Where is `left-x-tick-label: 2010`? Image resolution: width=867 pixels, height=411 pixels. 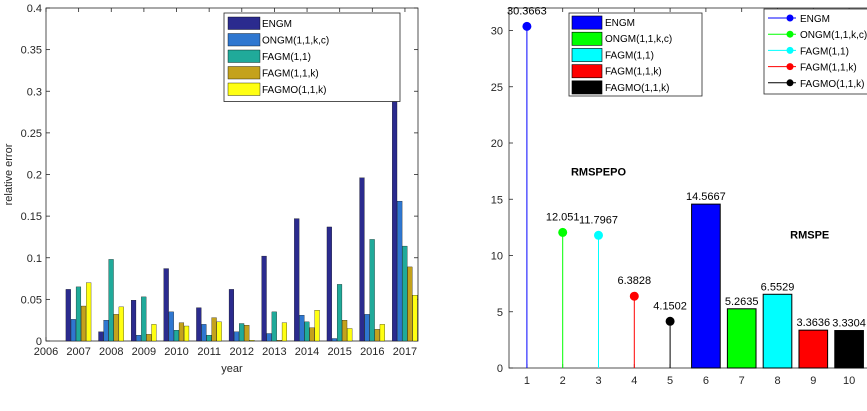 left-x-tick-label: 2010 is located at coordinates (176, 352).